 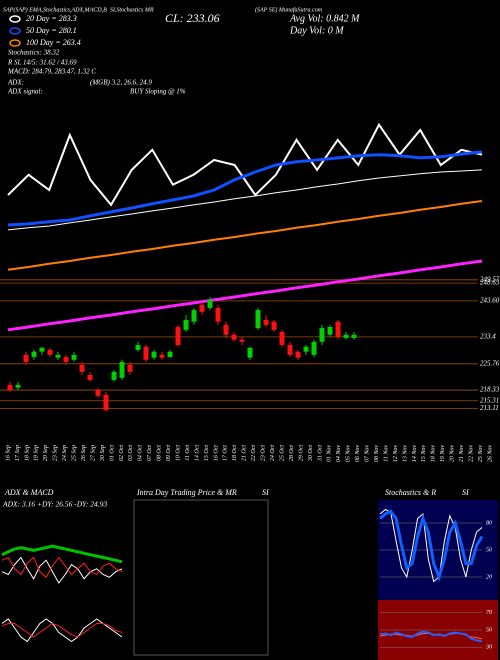 What do you see at coordinates (178, 453) in the screenshot?
I see `x-tick-label: 10 Oct` at bounding box center [178, 453].